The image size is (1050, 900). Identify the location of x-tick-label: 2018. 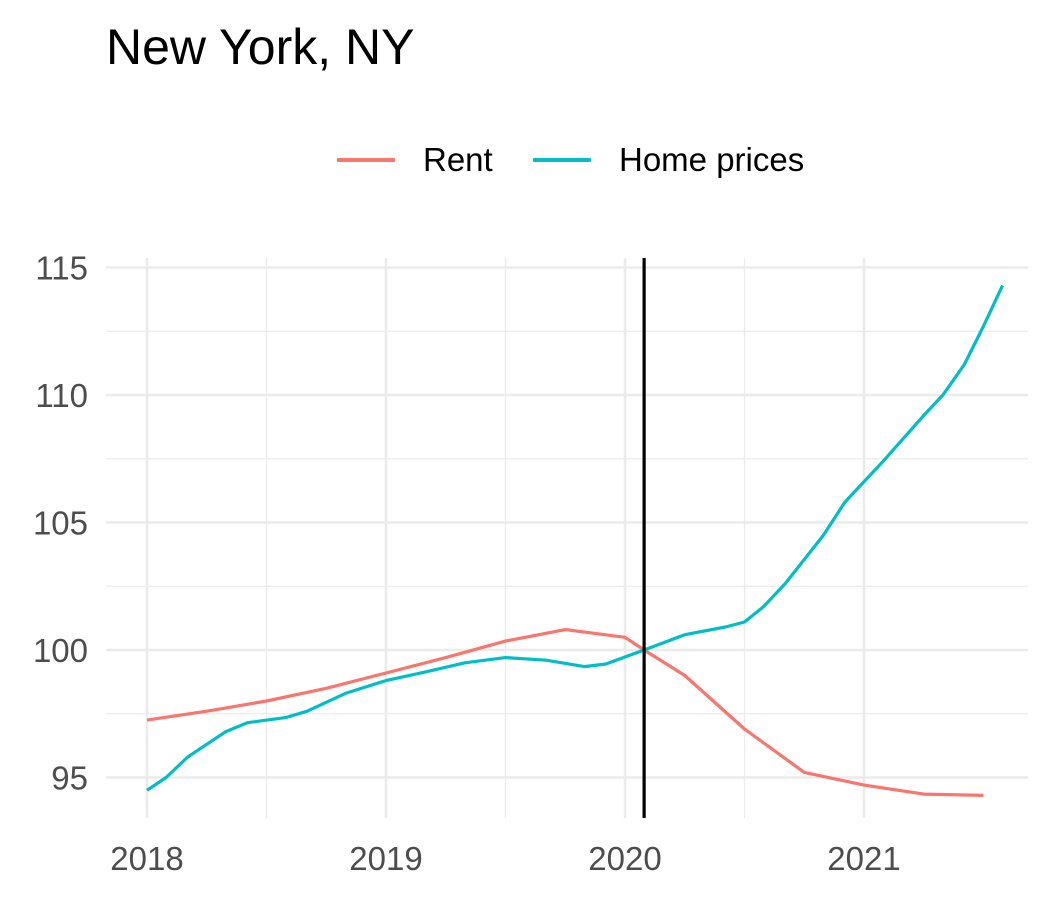
(146, 858).